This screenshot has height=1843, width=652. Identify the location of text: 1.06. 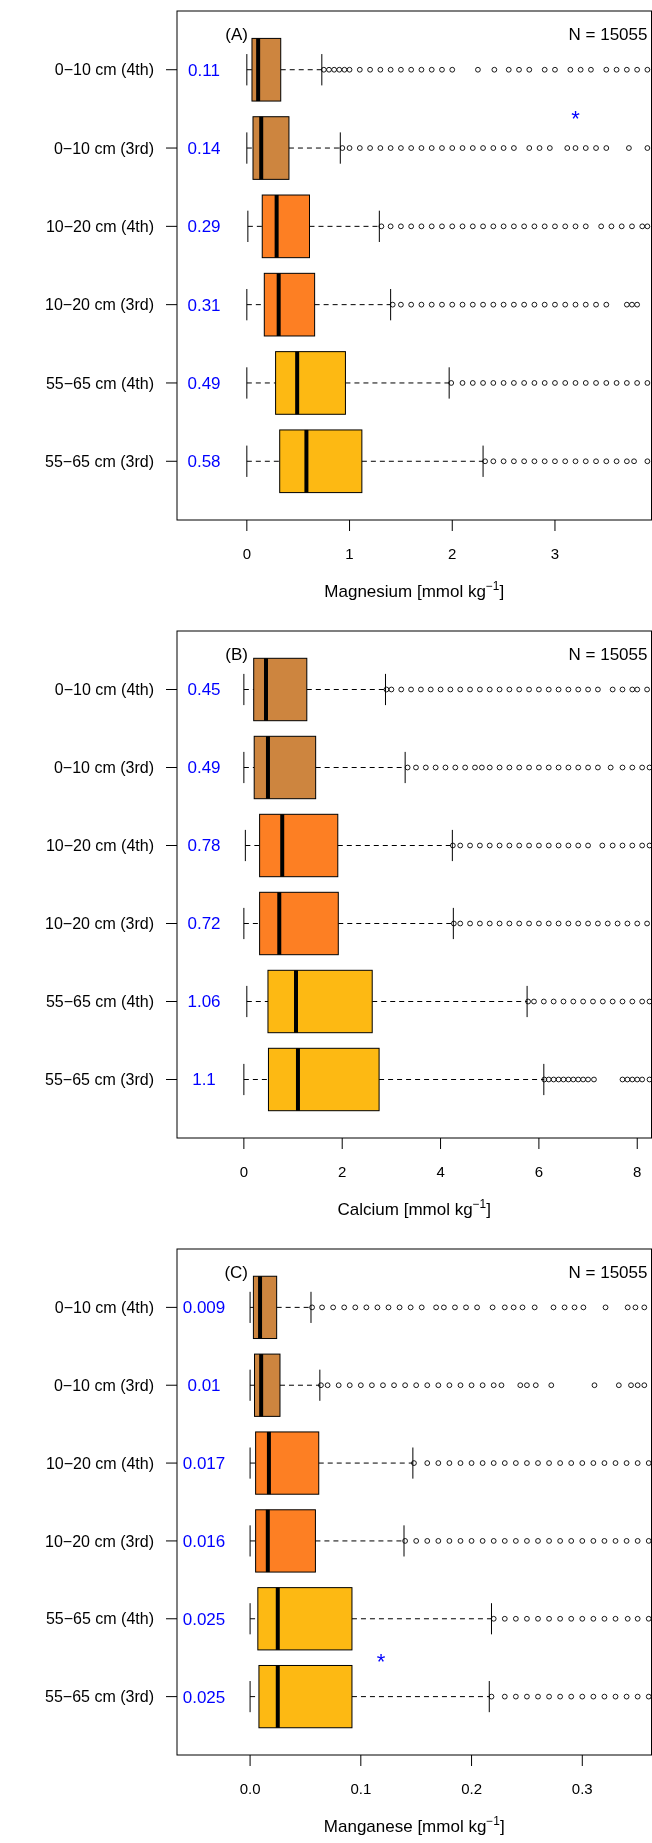
(204, 1002).